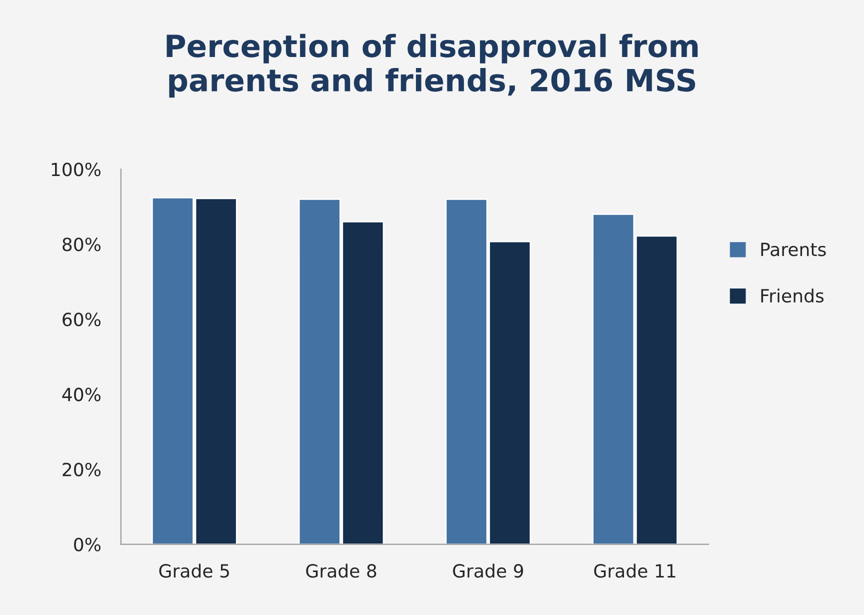 This screenshot has height=615, width=864. Describe the element at coordinates (76, 169) in the screenshot. I see `y-tick-label: 100%` at that location.